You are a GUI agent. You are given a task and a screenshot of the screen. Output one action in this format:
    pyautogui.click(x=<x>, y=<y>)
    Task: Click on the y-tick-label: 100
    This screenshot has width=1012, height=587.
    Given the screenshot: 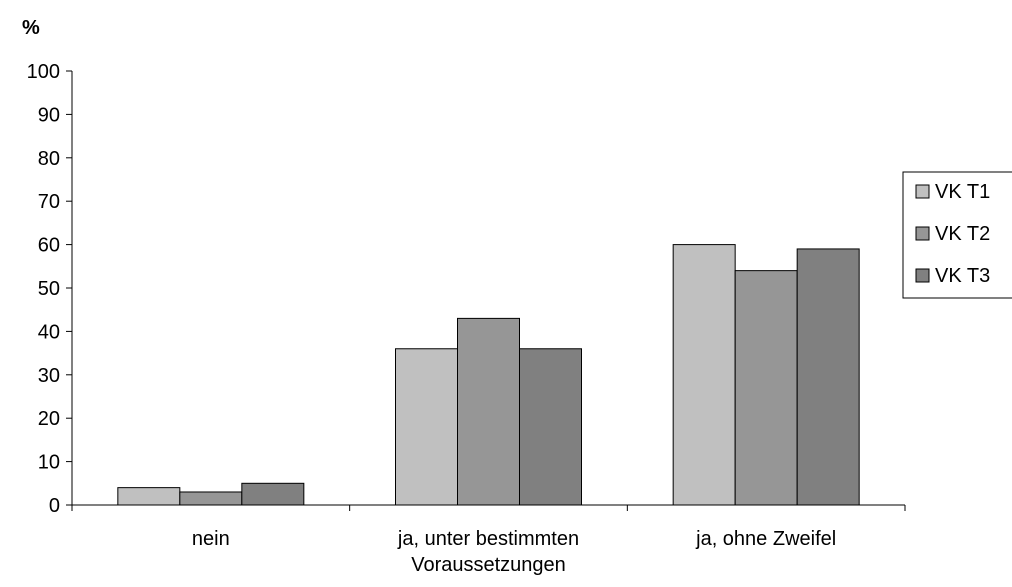 What is the action you would take?
    pyautogui.click(x=43, y=72)
    